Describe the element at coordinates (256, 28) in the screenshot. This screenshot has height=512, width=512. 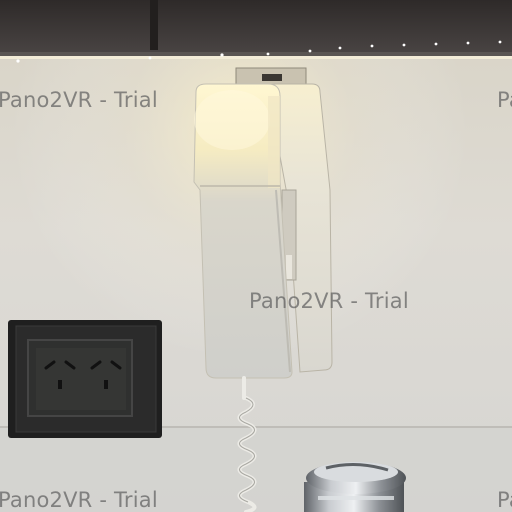
I see `cabinet-underside` at that location.